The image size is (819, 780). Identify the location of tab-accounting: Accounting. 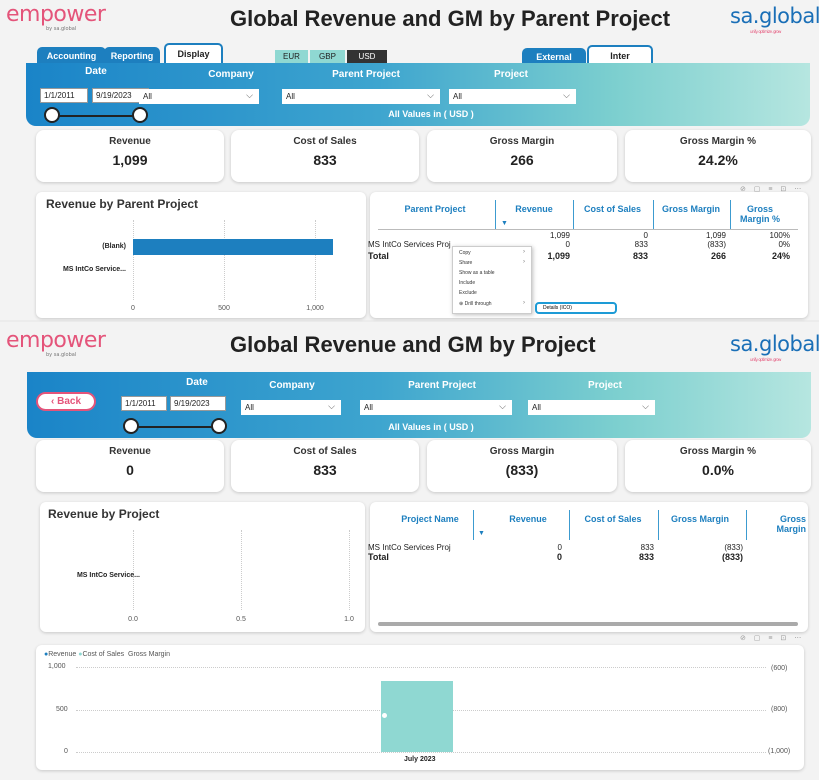
(71, 56).